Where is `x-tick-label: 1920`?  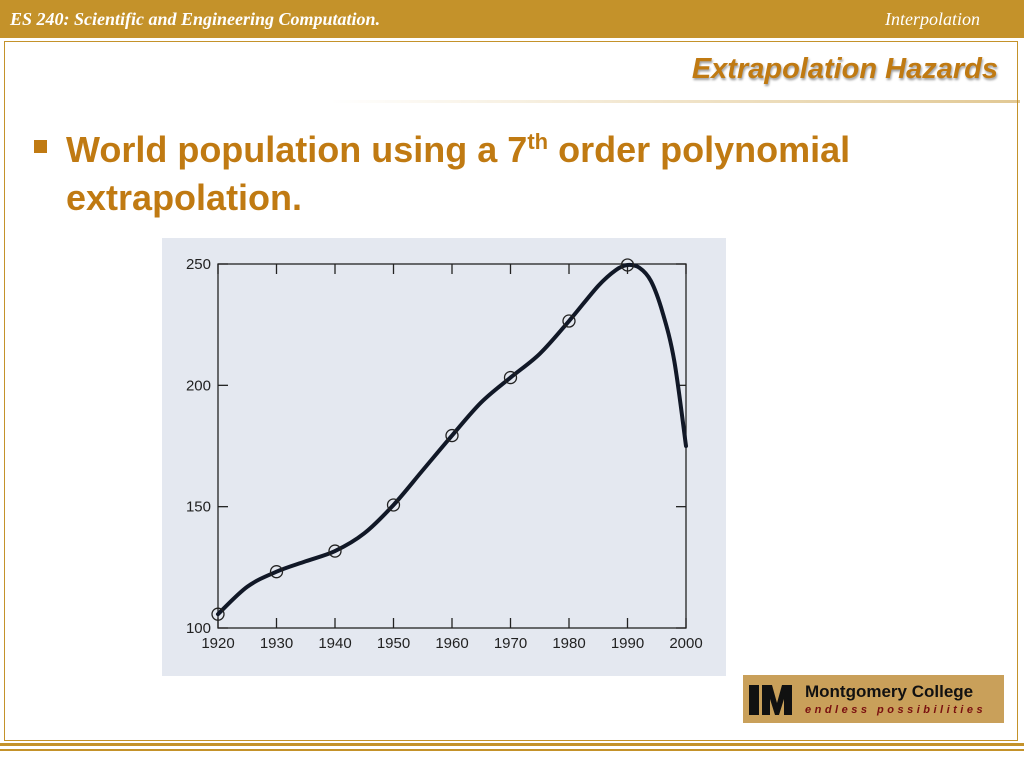
x-tick-label: 1920 is located at coordinates (217, 643).